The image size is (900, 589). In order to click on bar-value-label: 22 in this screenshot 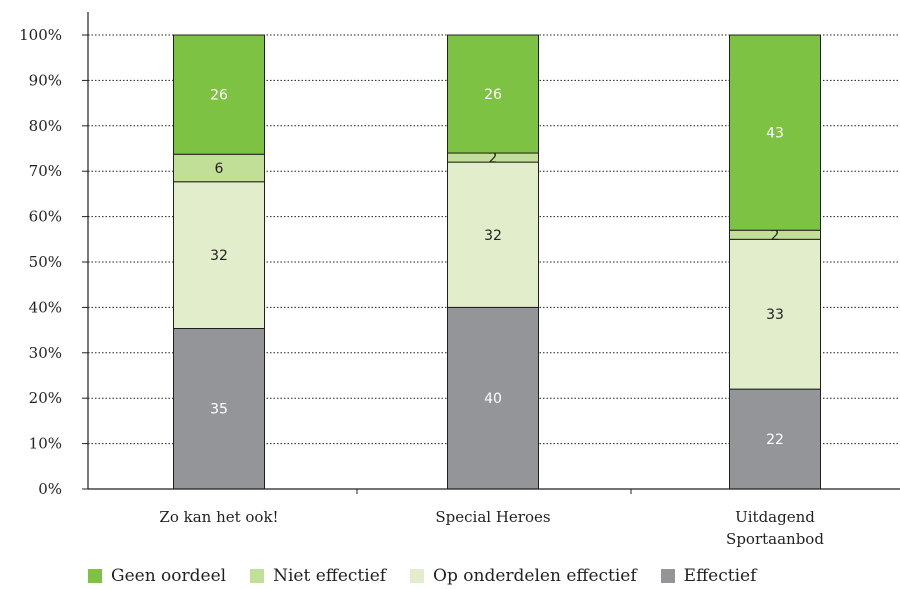, I will do `click(775, 440)`.